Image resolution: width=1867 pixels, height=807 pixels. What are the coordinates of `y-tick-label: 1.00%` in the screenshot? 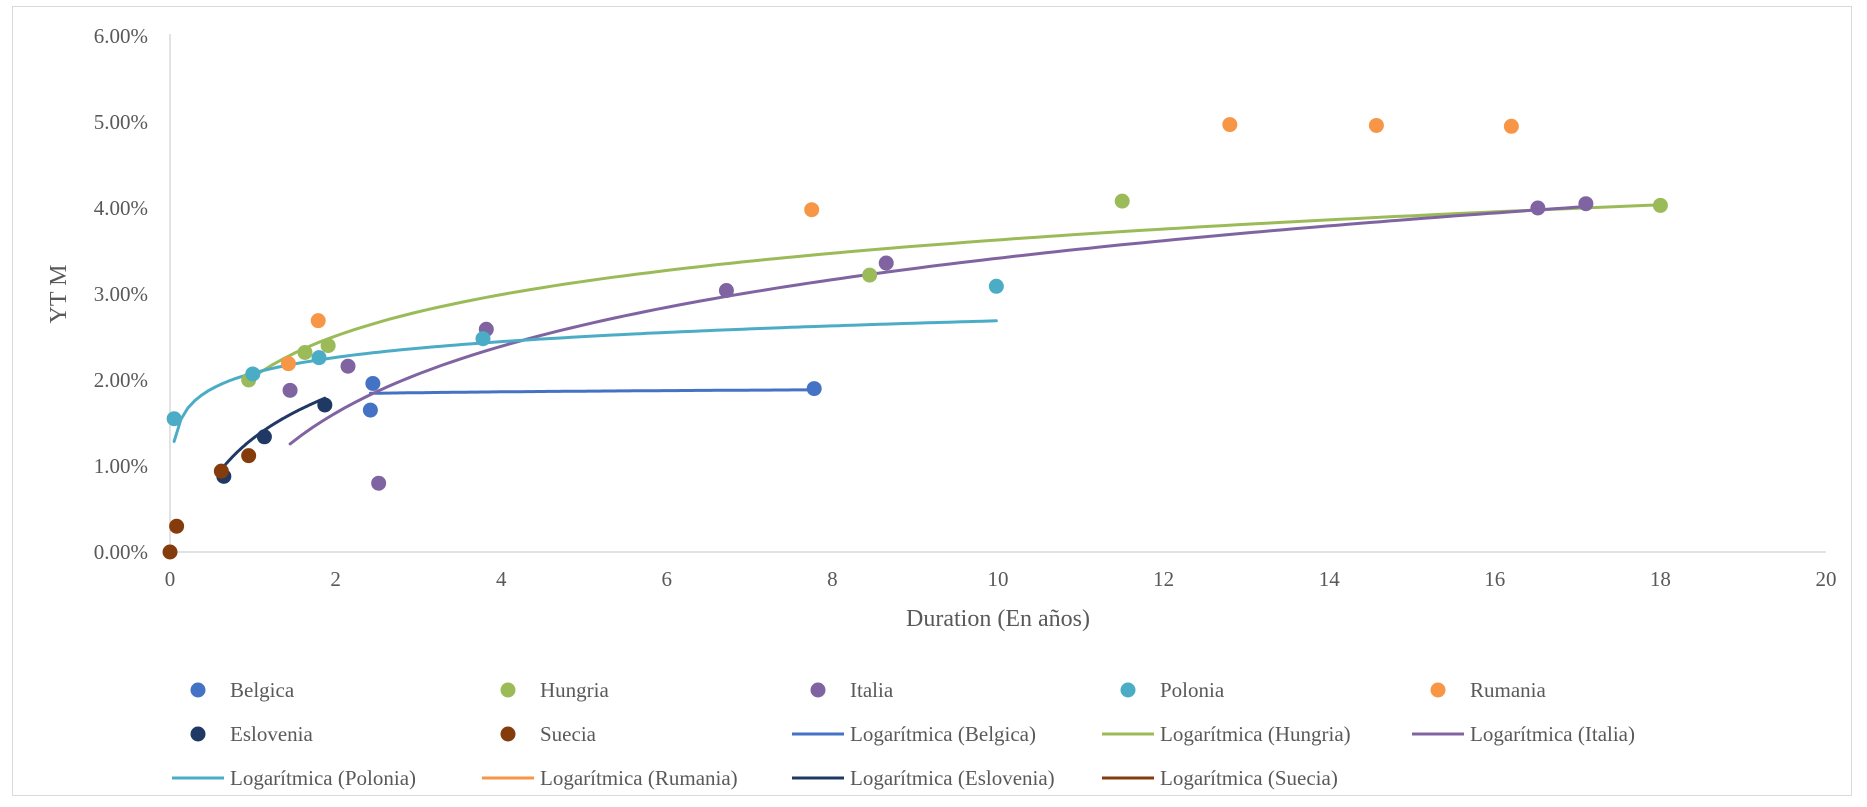 It's located at (121, 466).